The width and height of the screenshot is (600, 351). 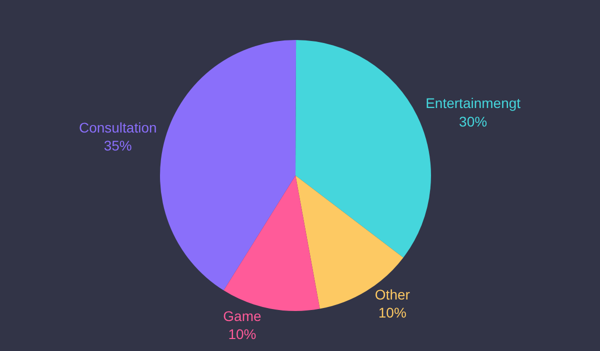 What do you see at coordinates (392, 294) in the screenshot?
I see `slice-label: Other` at bounding box center [392, 294].